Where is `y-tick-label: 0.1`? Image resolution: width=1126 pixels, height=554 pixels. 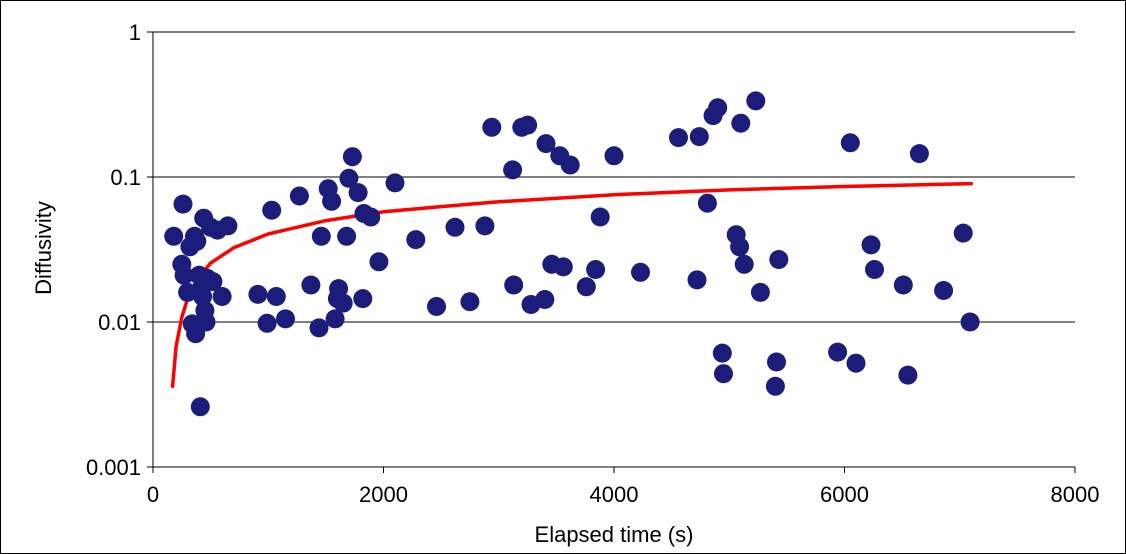 y-tick-label: 0.1 is located at coordinates (125, 177).